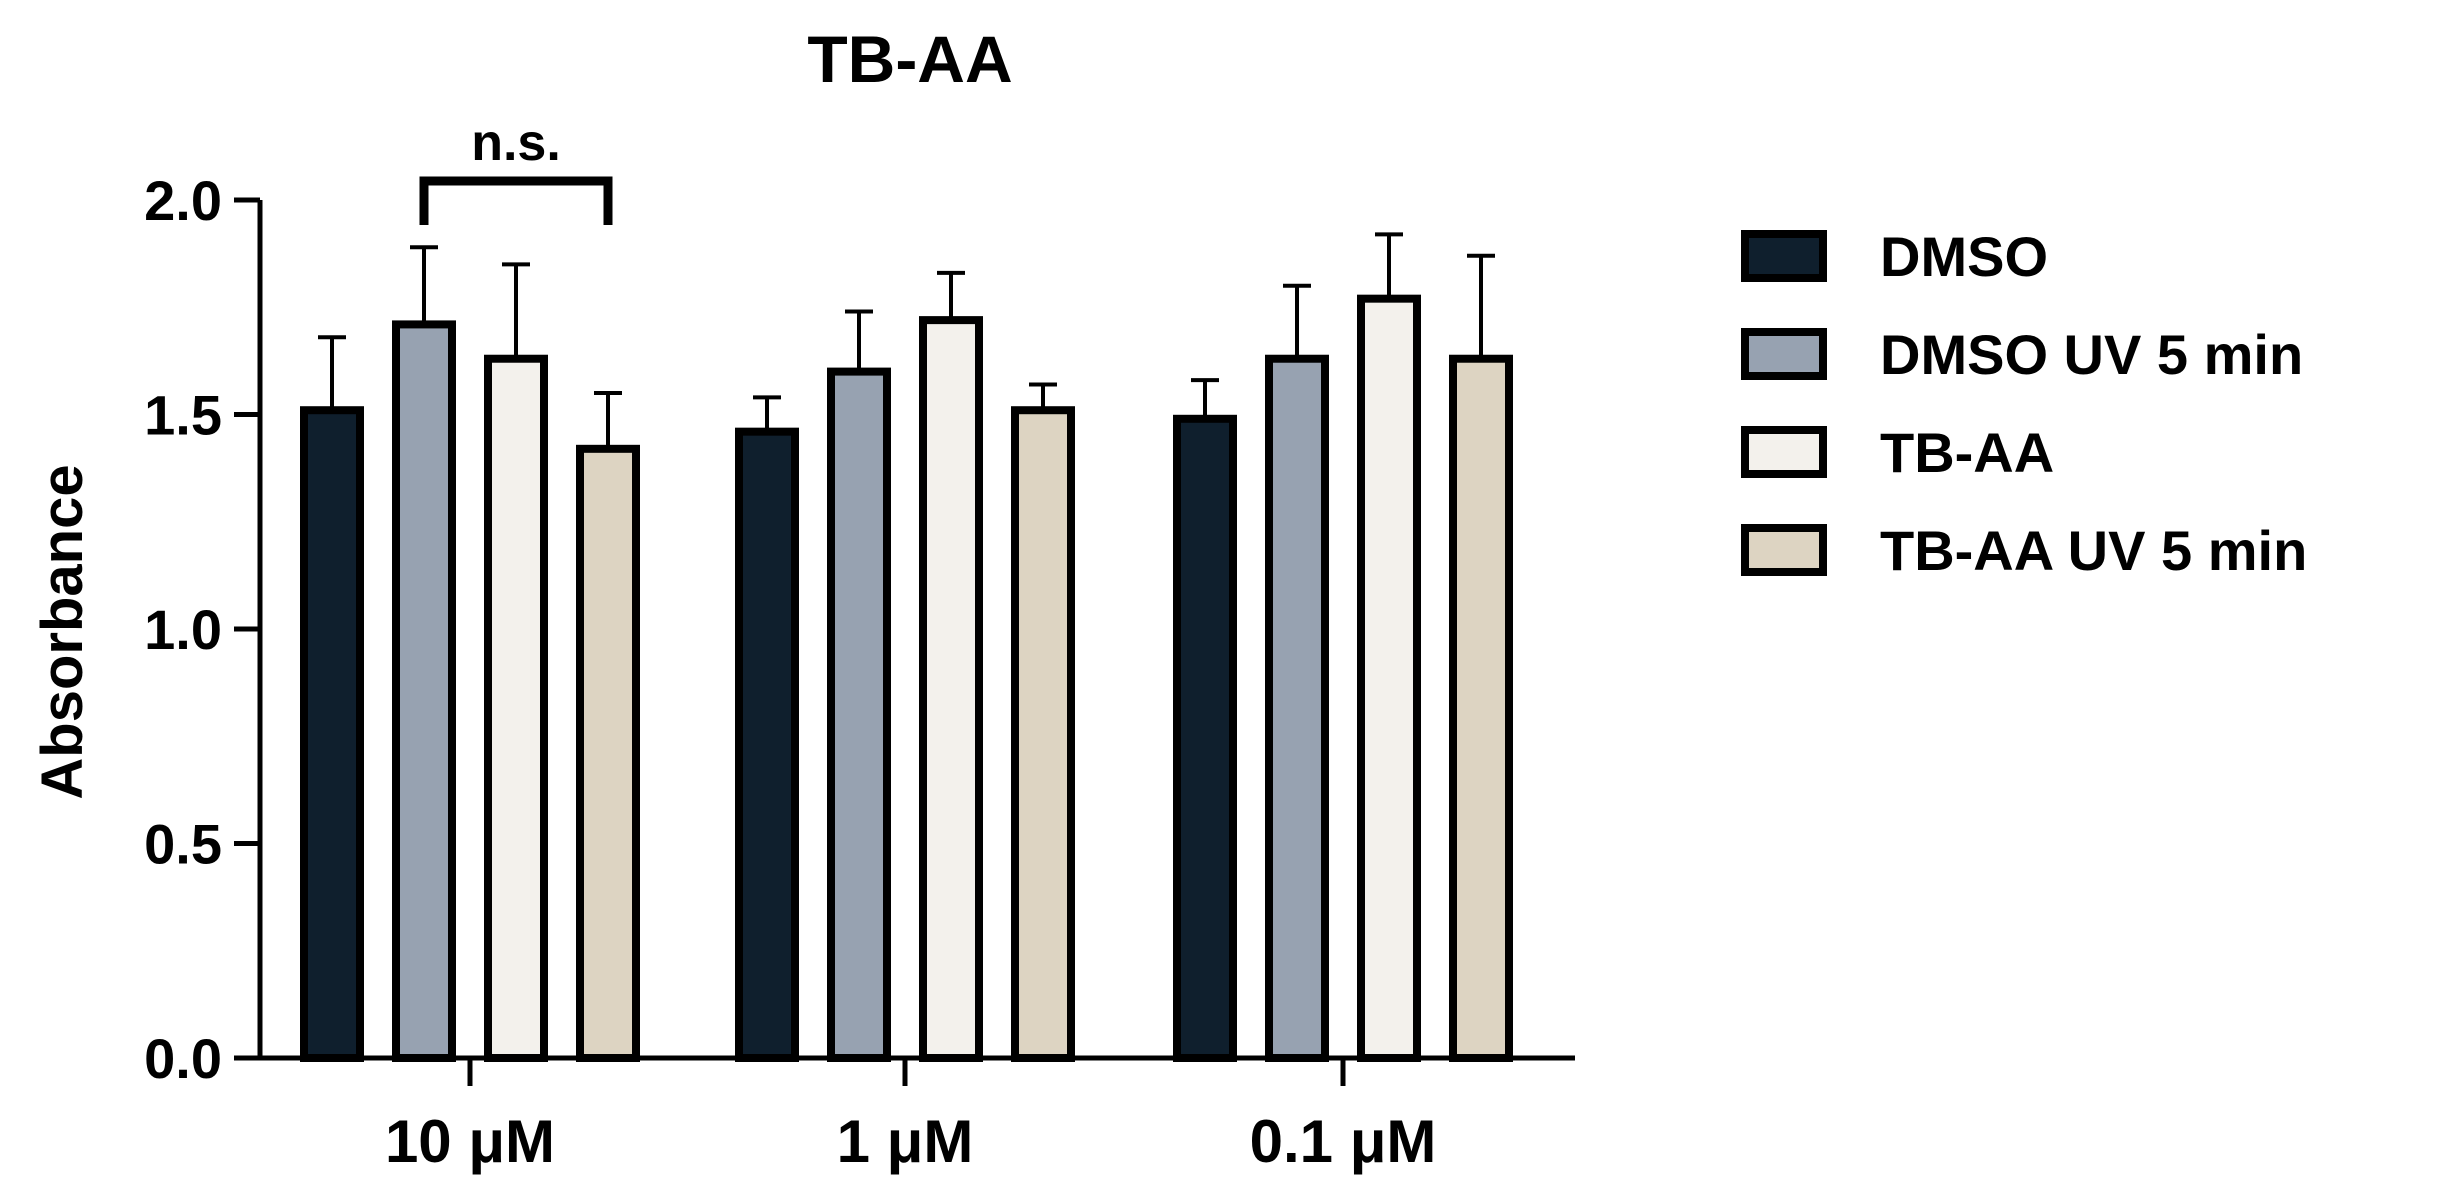  What do you see at coordinates (909, 59) in the screenshot?
I see `chart-title: TB-AA` at bounding box center [909, 59].